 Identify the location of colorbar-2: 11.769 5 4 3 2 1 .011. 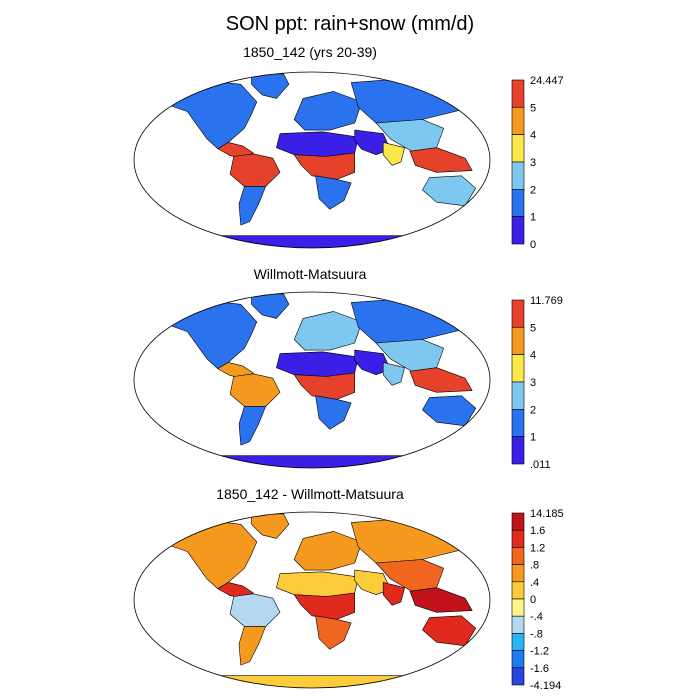
(537, 383).